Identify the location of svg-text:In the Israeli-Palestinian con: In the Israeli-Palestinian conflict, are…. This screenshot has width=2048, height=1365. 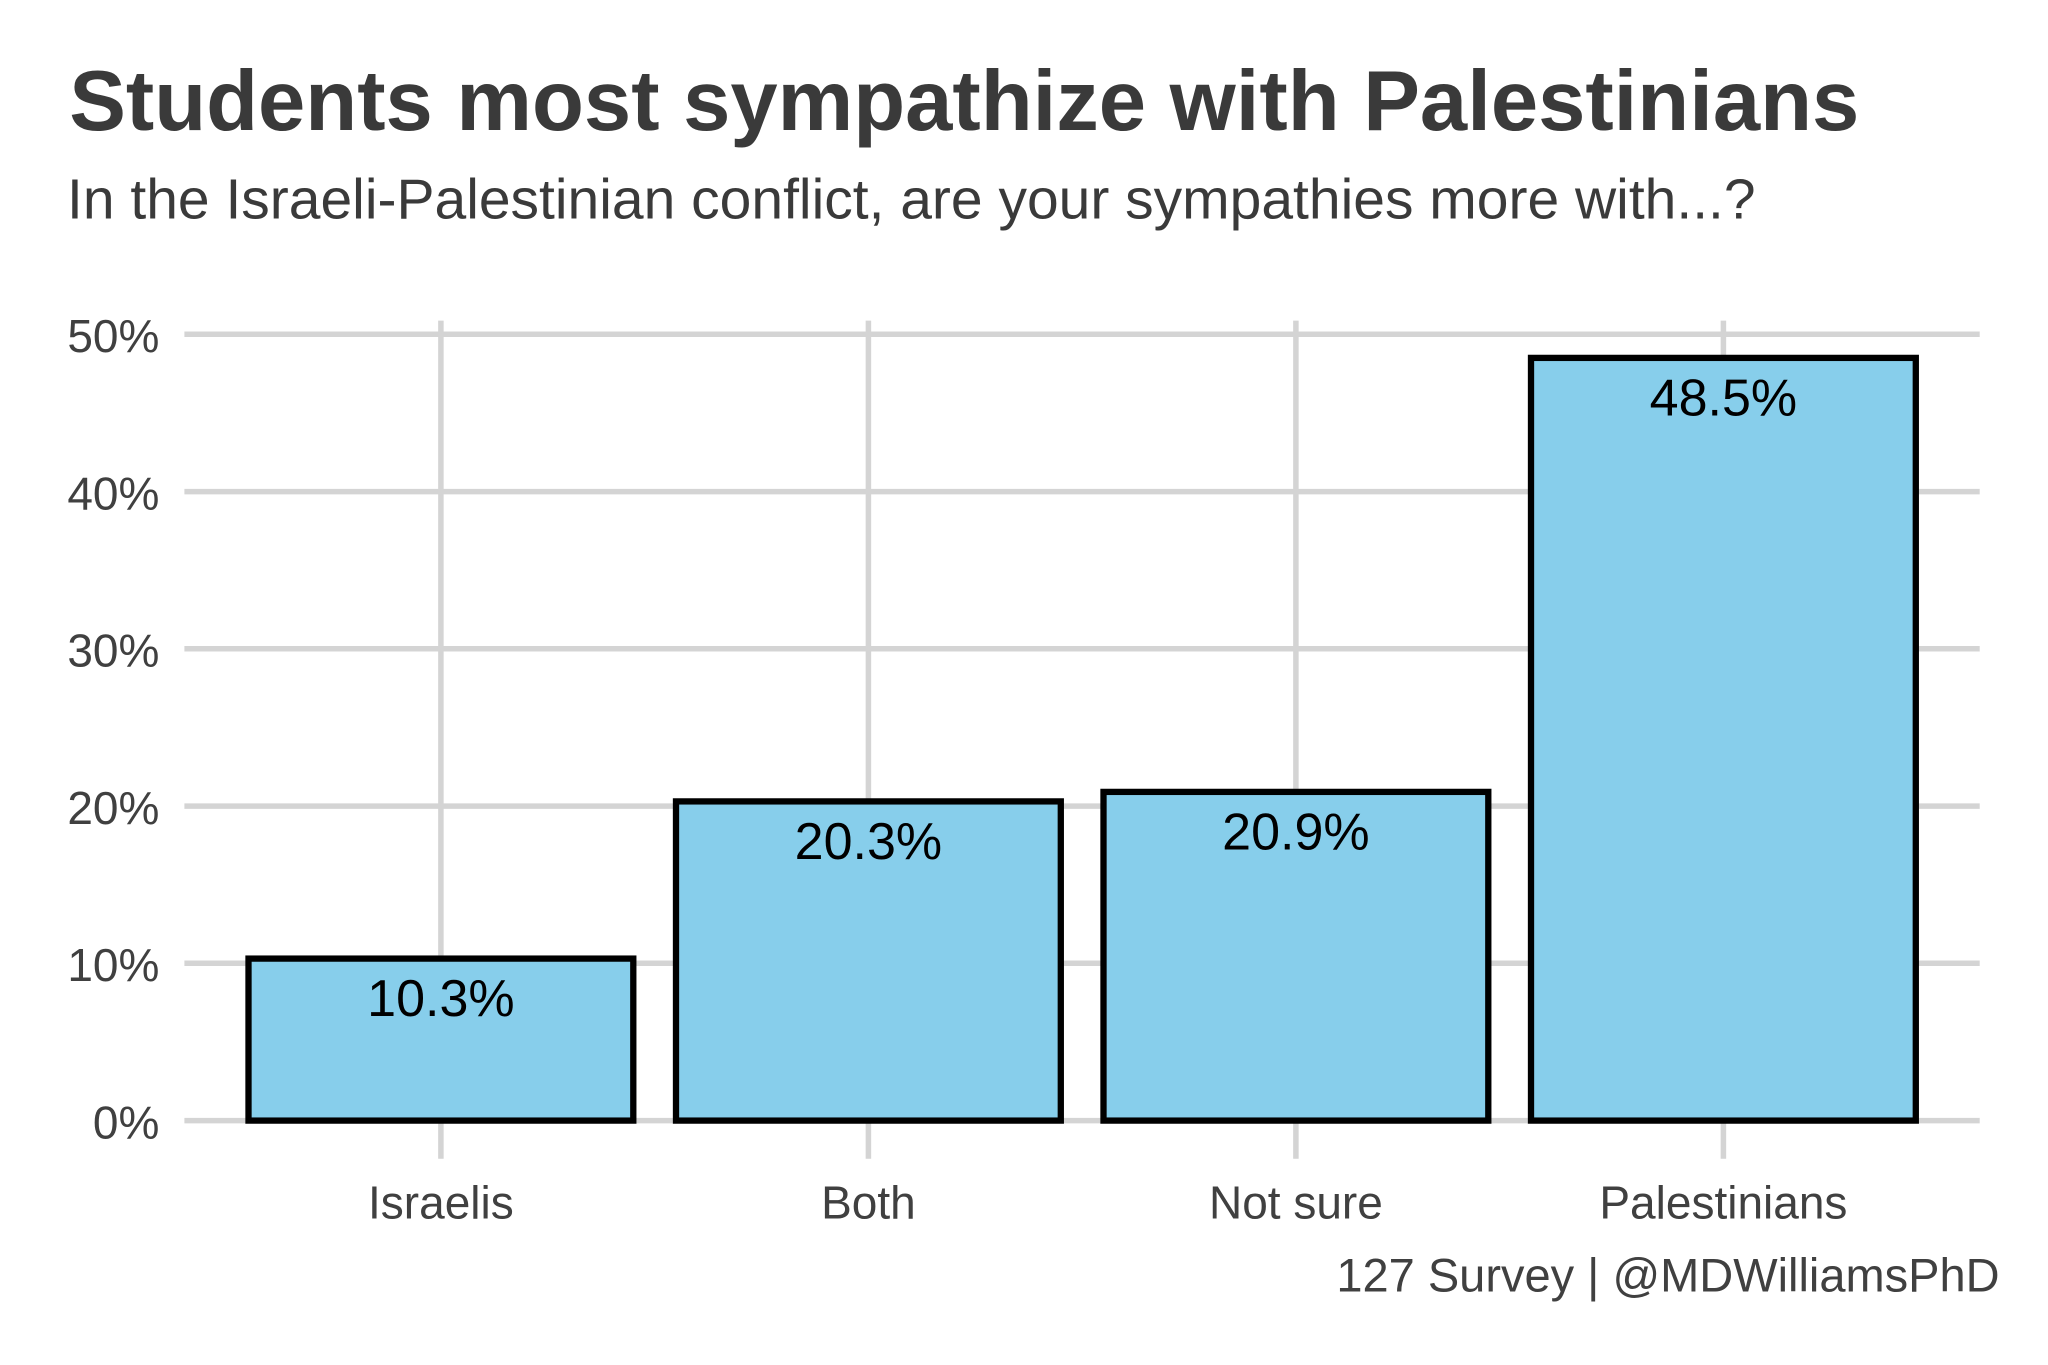
(911, 200).